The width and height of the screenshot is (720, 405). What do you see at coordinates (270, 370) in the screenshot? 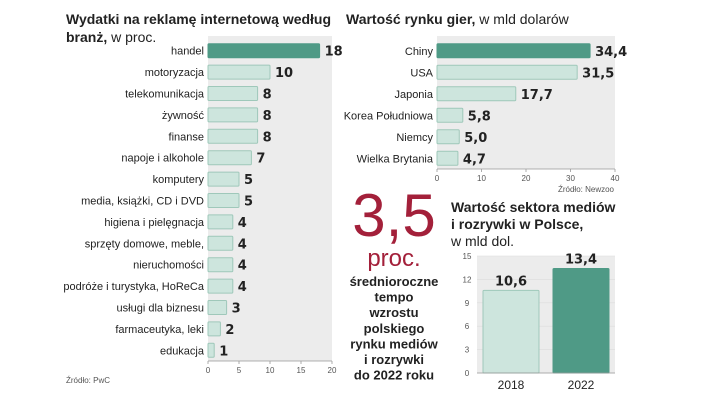
I see `chart1-tick-label: 10` at bounding box center [270, 370].